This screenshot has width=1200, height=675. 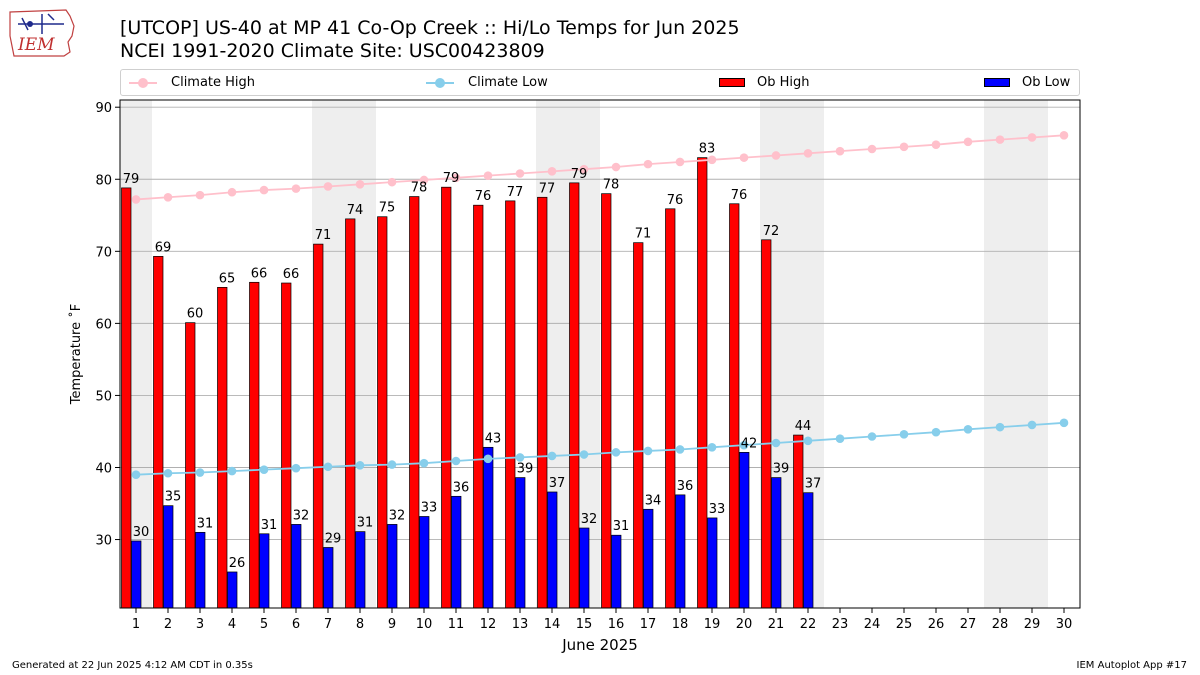 What do you see at coordinates (136, 624) in the screenshot?
I see `x-tick-label: 1` at bounding box center [136, 624].